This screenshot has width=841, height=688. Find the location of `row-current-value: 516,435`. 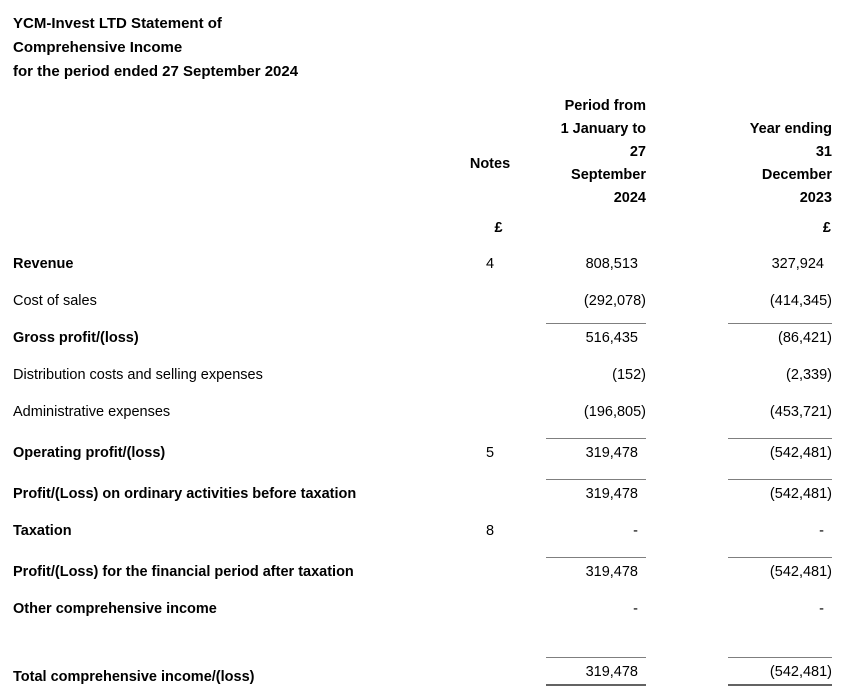

row-current-value: 516,435 is located at coordinates (596, 335).